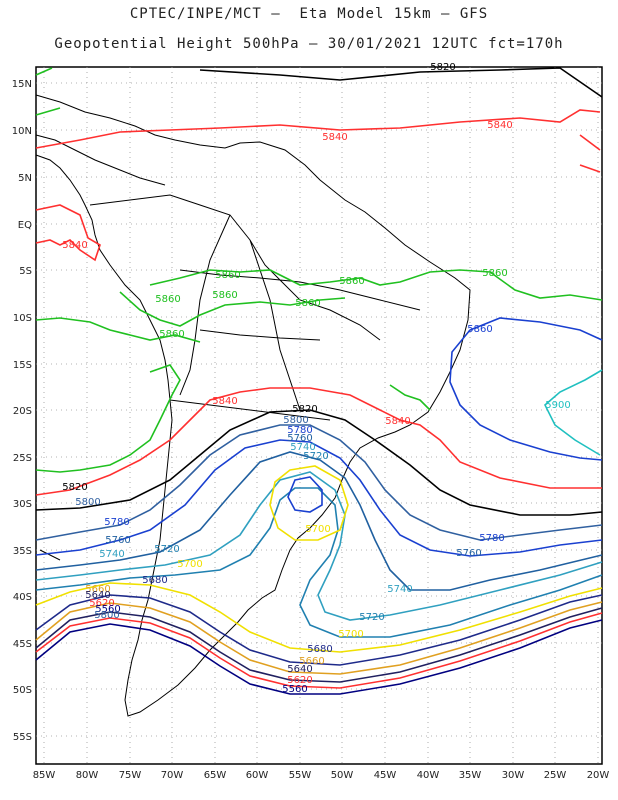 This screenshot has width=618, height=800. What do you see at coordinates (22, 131) in the screenshot?
I see `lat-tick-label: 10N` at bounding box center [22, 131].